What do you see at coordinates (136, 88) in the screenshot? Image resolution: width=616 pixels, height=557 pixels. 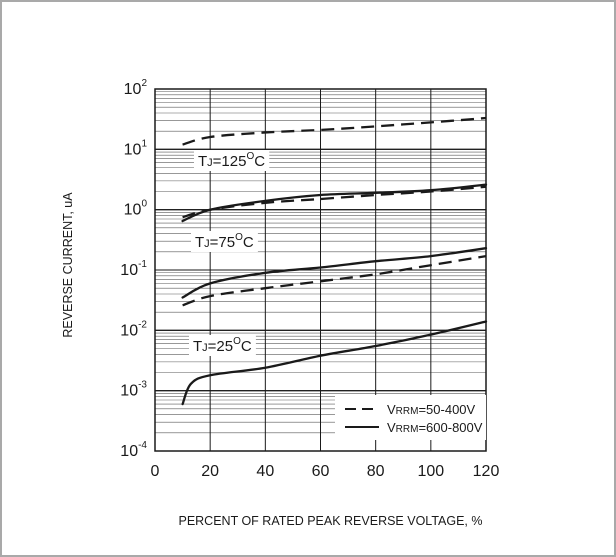 I see `y-tick-label: 10²` at bounding box center [136, 88].